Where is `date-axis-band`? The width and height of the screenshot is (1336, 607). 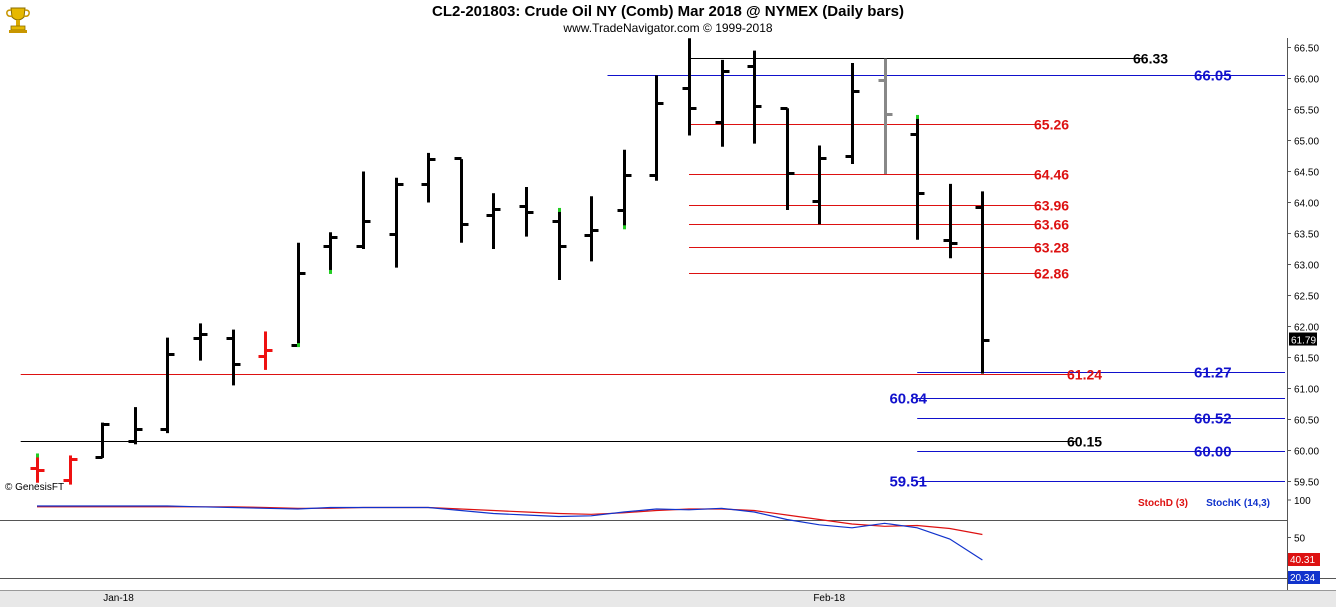 date-axis-band is located at coordinates (668, 598).